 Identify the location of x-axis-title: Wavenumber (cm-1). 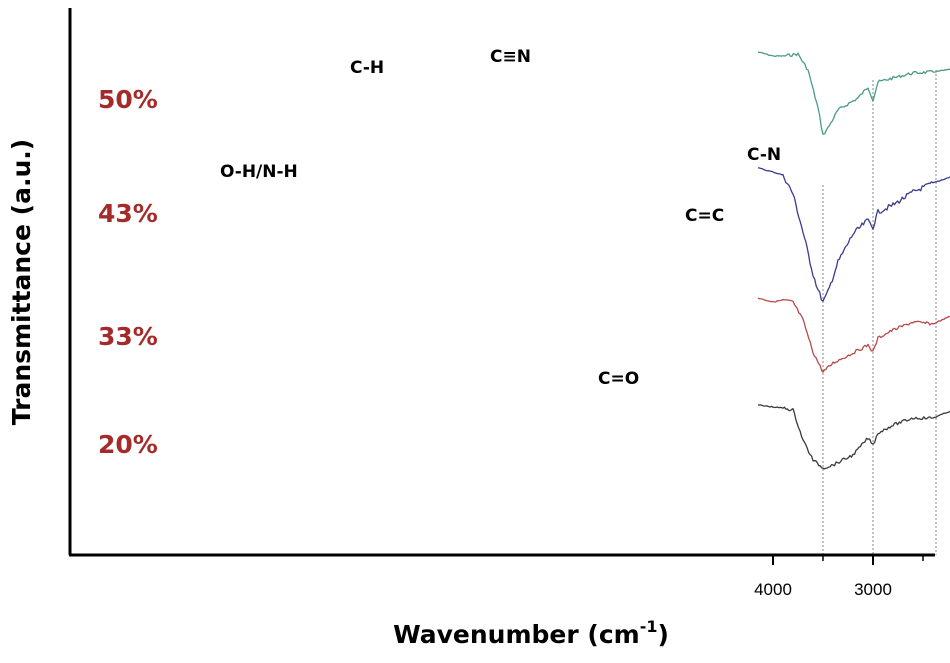
(531, 633).